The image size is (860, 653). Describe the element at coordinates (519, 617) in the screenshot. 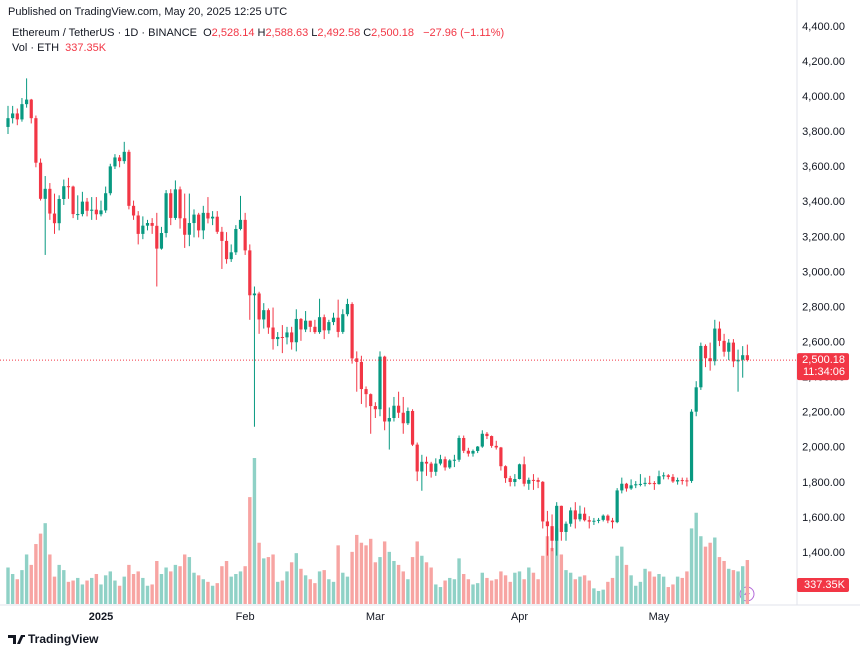

I see `x-tick-label: Apr` at that location.